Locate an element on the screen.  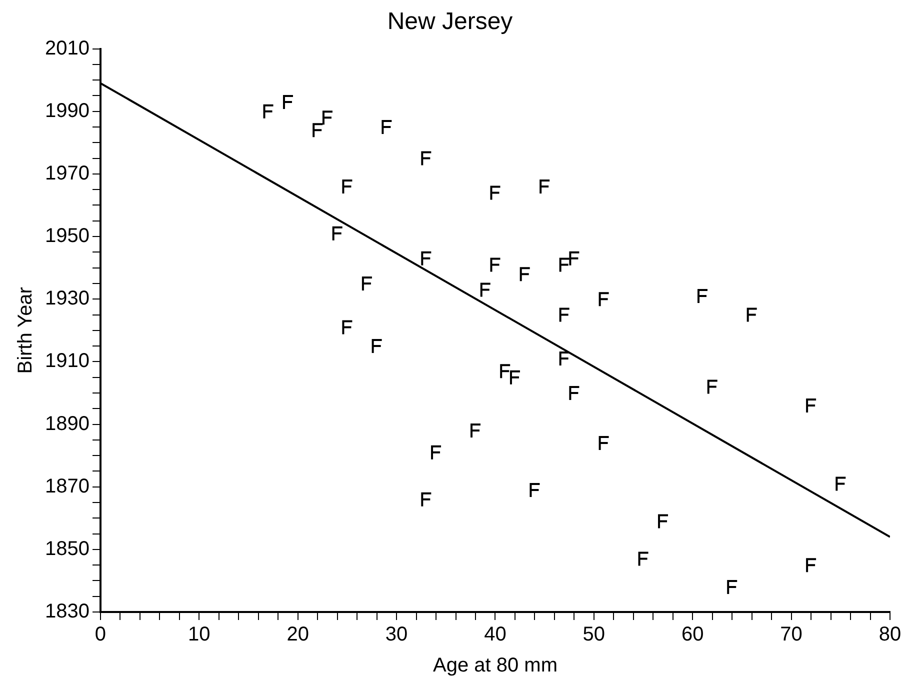
y-tick-label: 1830 is located at coordinates (67, 611).